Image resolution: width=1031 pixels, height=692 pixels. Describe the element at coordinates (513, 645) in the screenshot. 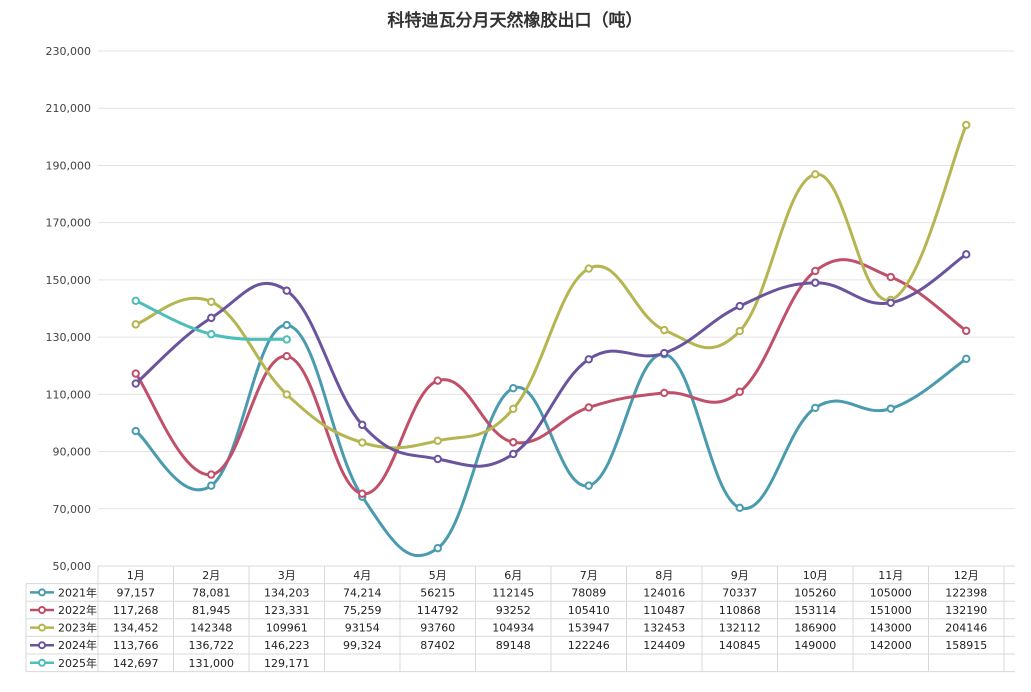

I see `table-value: 89148` at that location.